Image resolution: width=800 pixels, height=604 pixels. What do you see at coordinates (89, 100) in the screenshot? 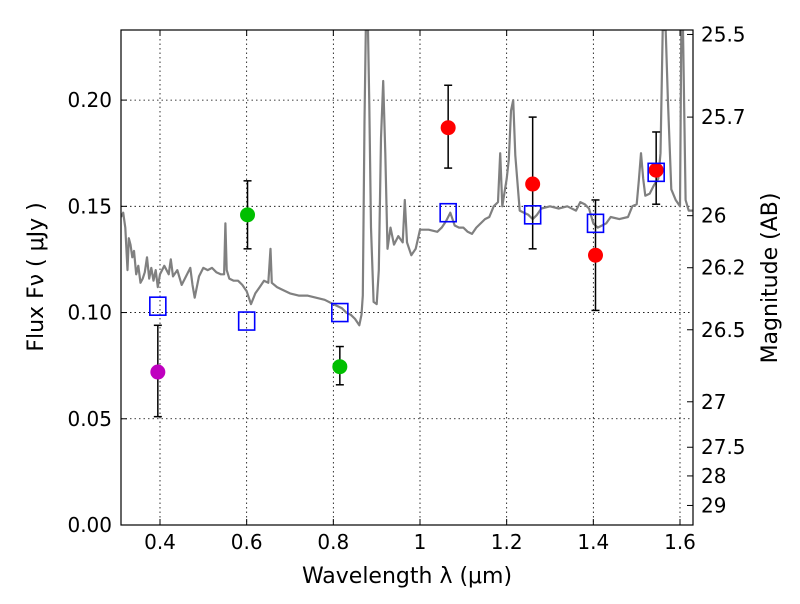
I see `y-tick-label: 0.20` at bounding box center [89, 100].